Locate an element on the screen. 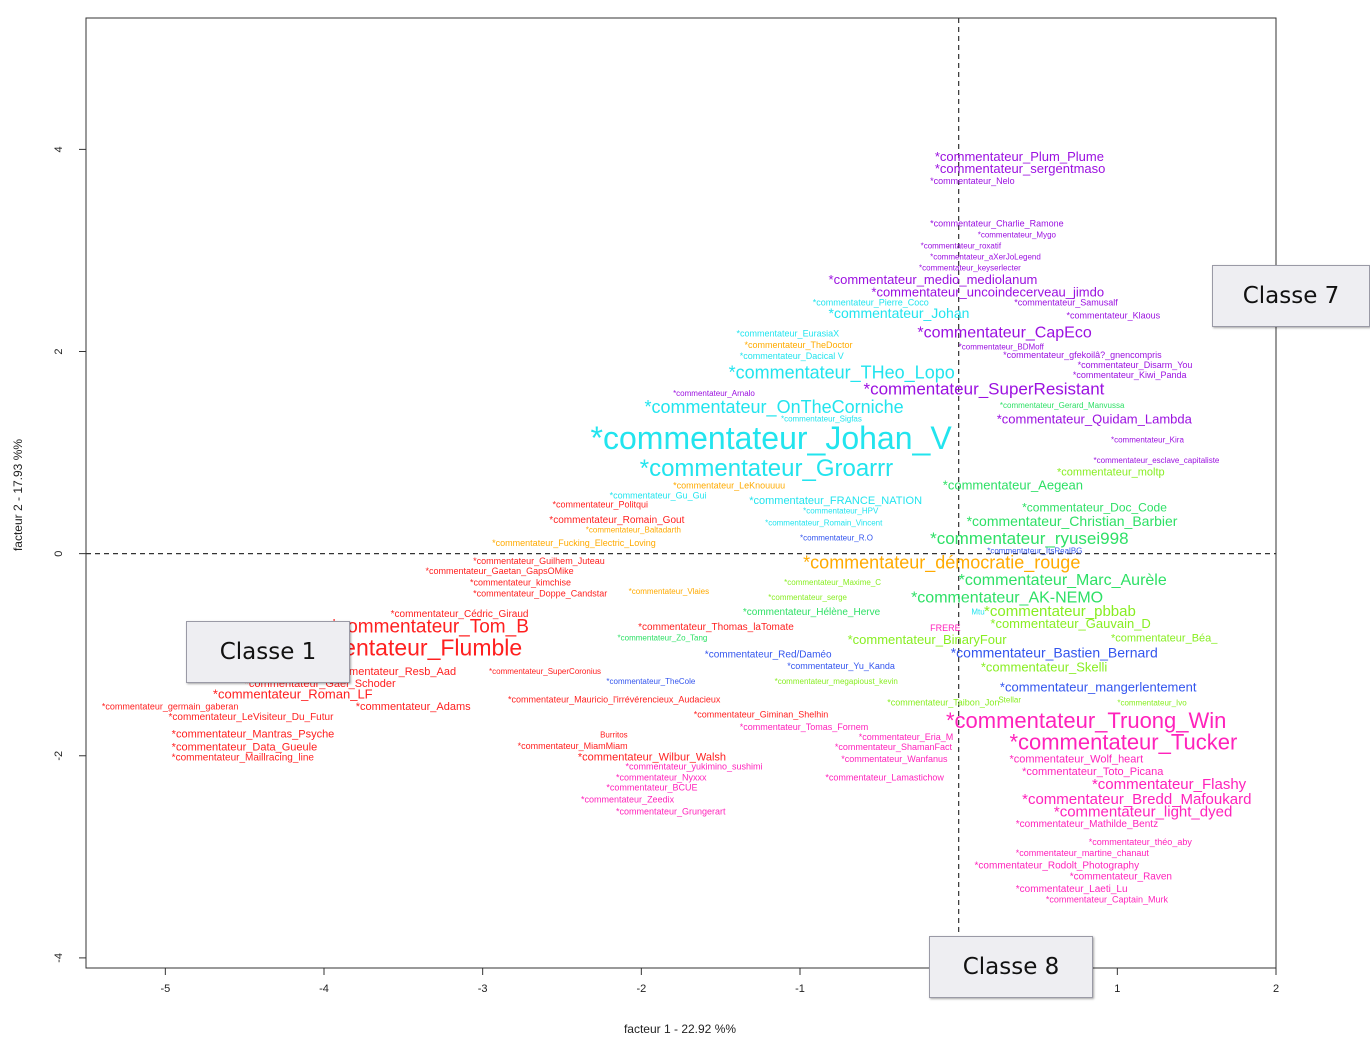 The height and width of the screenshot is (1037, 1370). point-label: *commentateur_Flashy is located at coordinates (1169, 784).